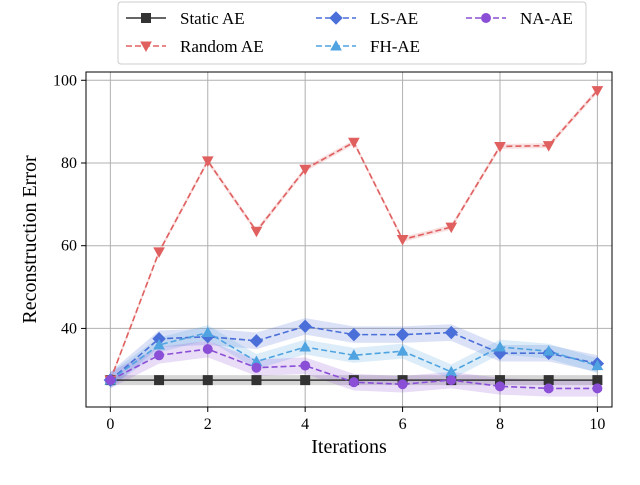  What do you see at coordinates (395, 46) in the screenshot?
I see `fh-ae-legend-label: FH-AE` at bounding box center [395, 46].